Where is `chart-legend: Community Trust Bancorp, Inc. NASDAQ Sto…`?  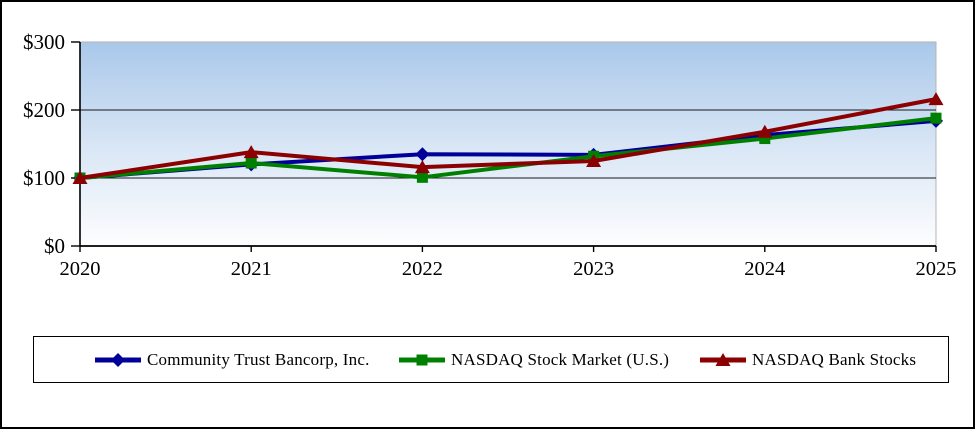 chart-legend: Community Trust Bancorp, Inc. NASDAQ Sto… is located at coordinates (491, 359).